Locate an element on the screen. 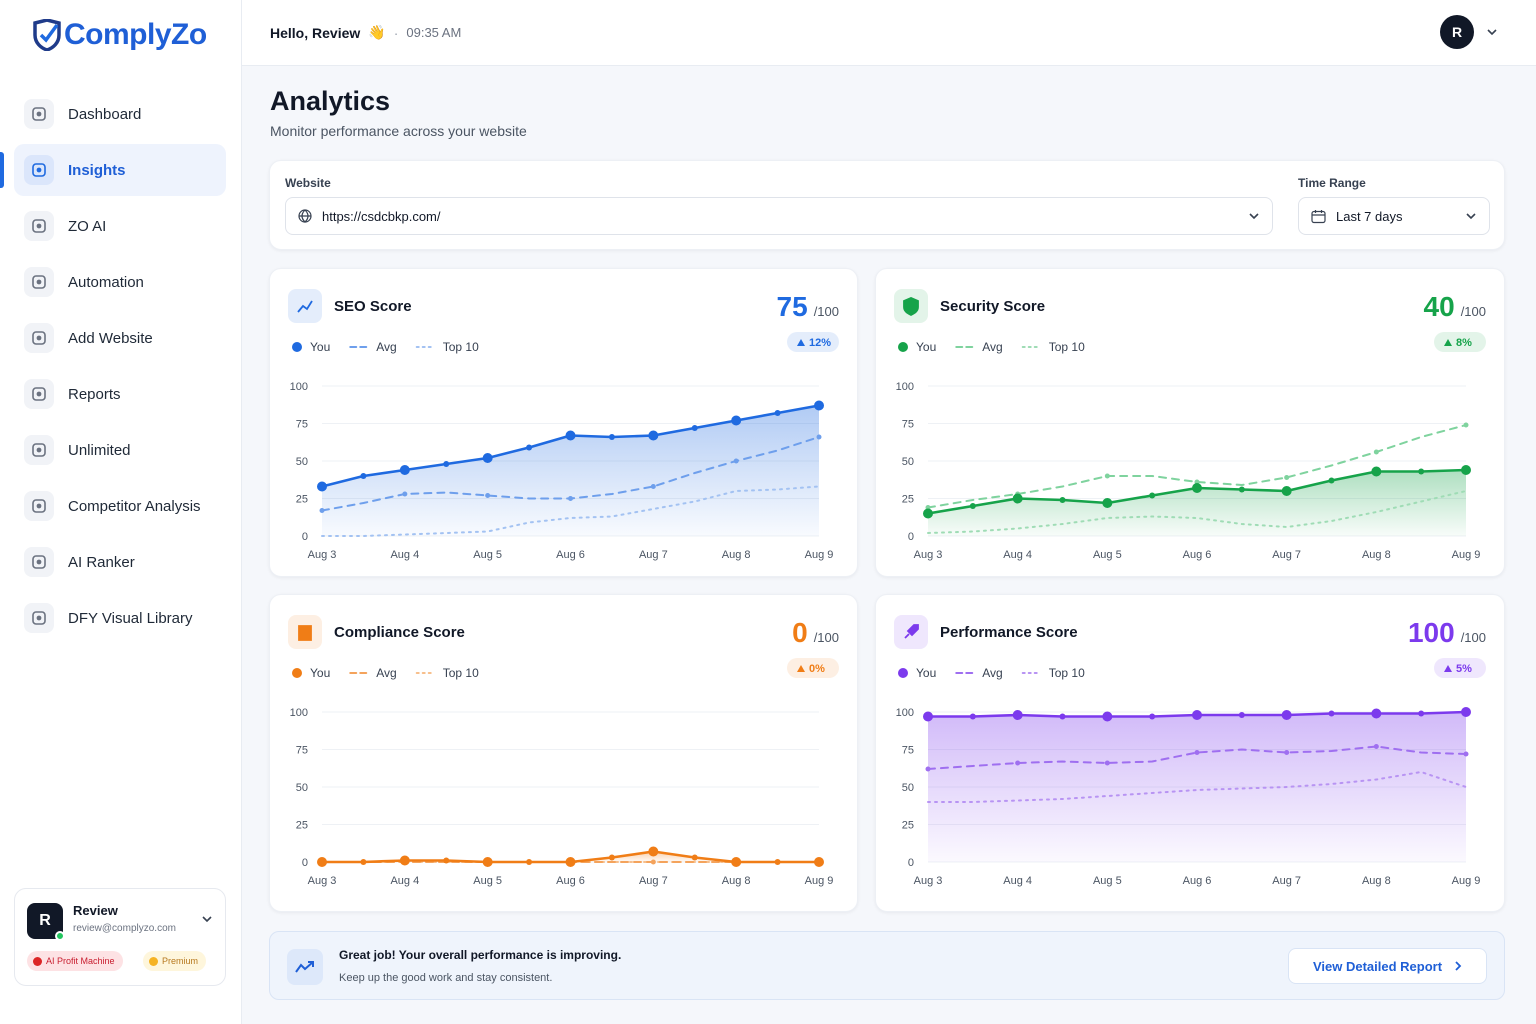 Image resolution: width=1536 pixels, height=1024 pixels. change-pill is located at coordinates (813, 668).